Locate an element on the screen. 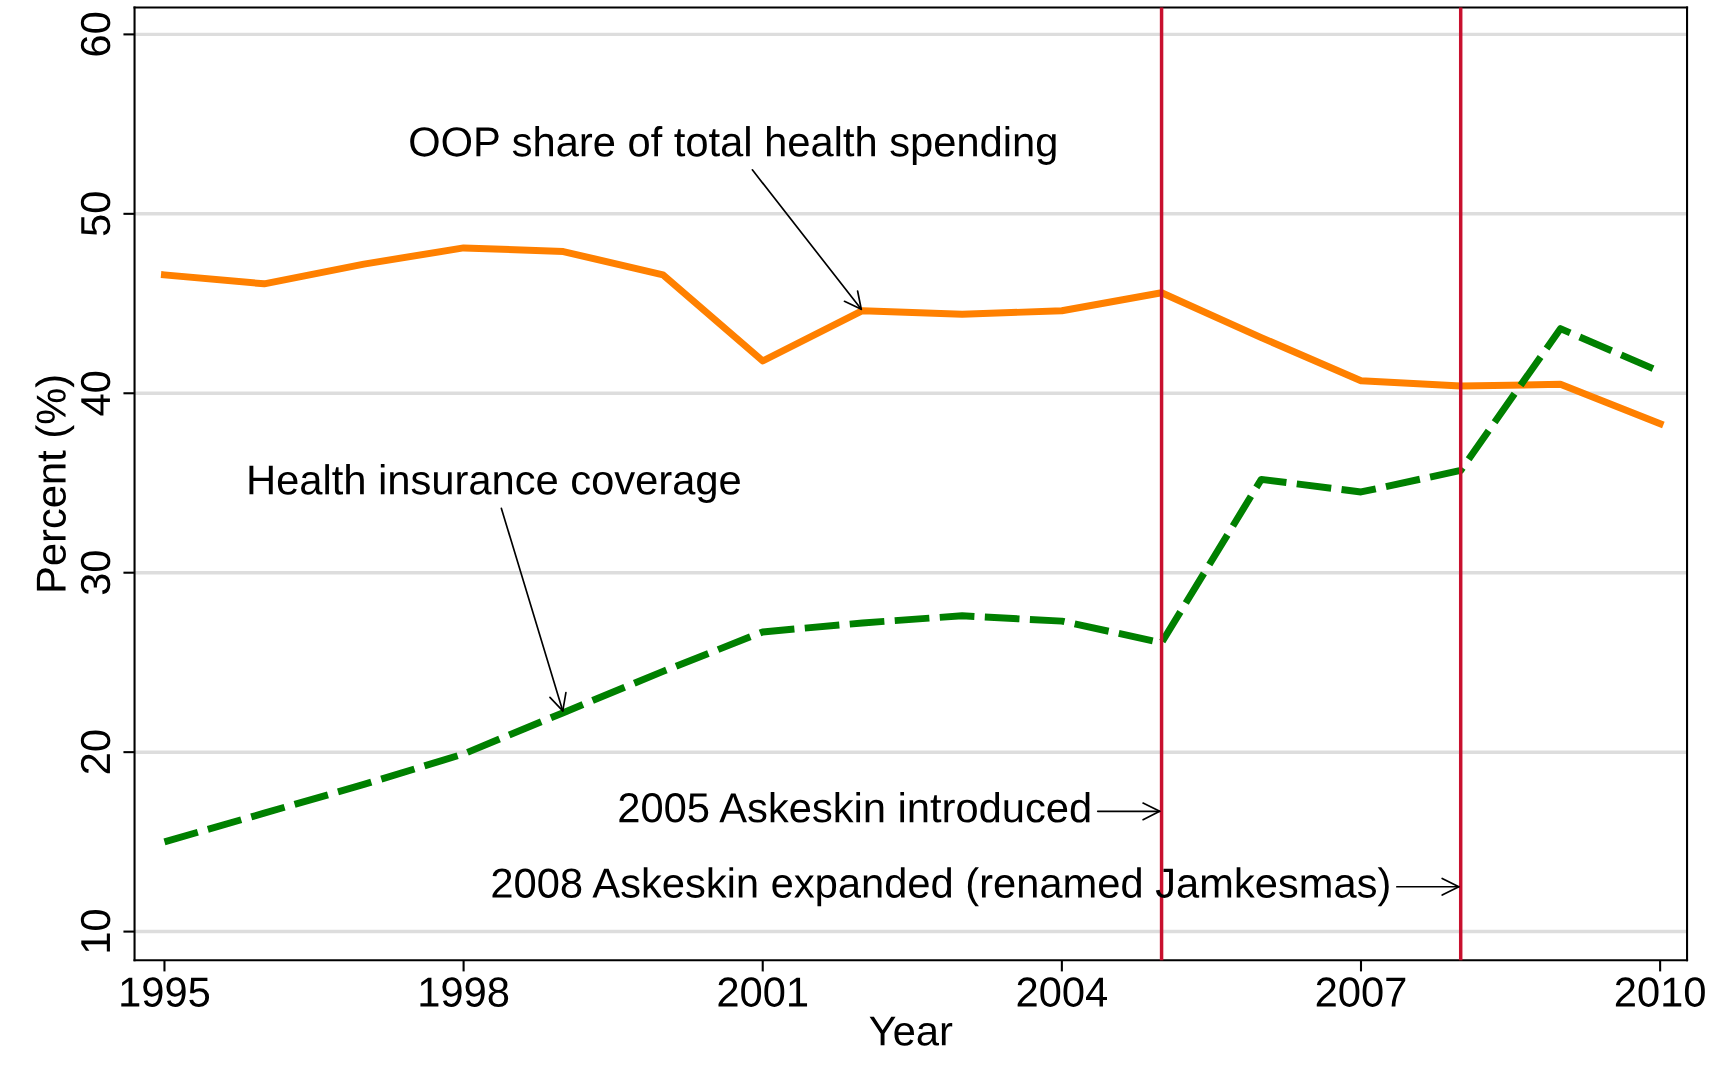 Image resolution: width=1725 pixels, height=1067 pixels. y-tick-label: 20 is located at coordinates (95, 752).